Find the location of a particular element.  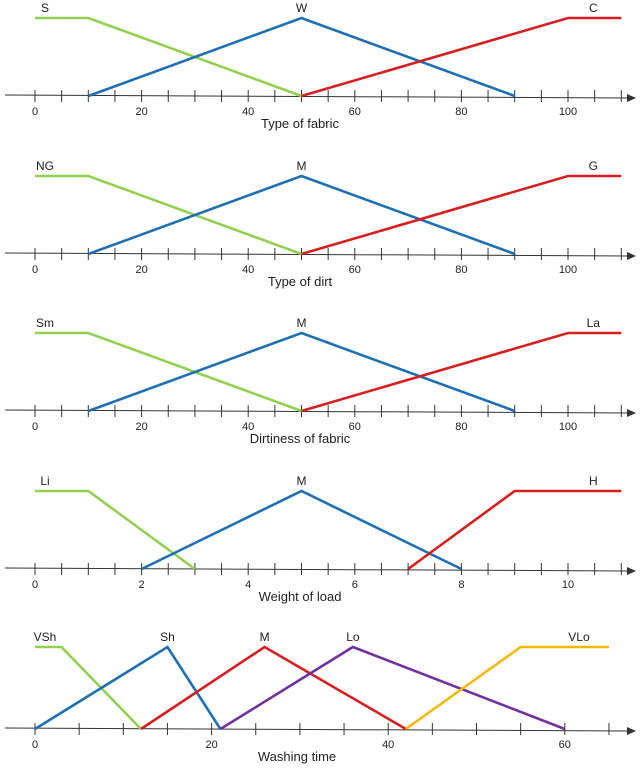

series-label-sm: Sm is located at coordinates (45, 323).